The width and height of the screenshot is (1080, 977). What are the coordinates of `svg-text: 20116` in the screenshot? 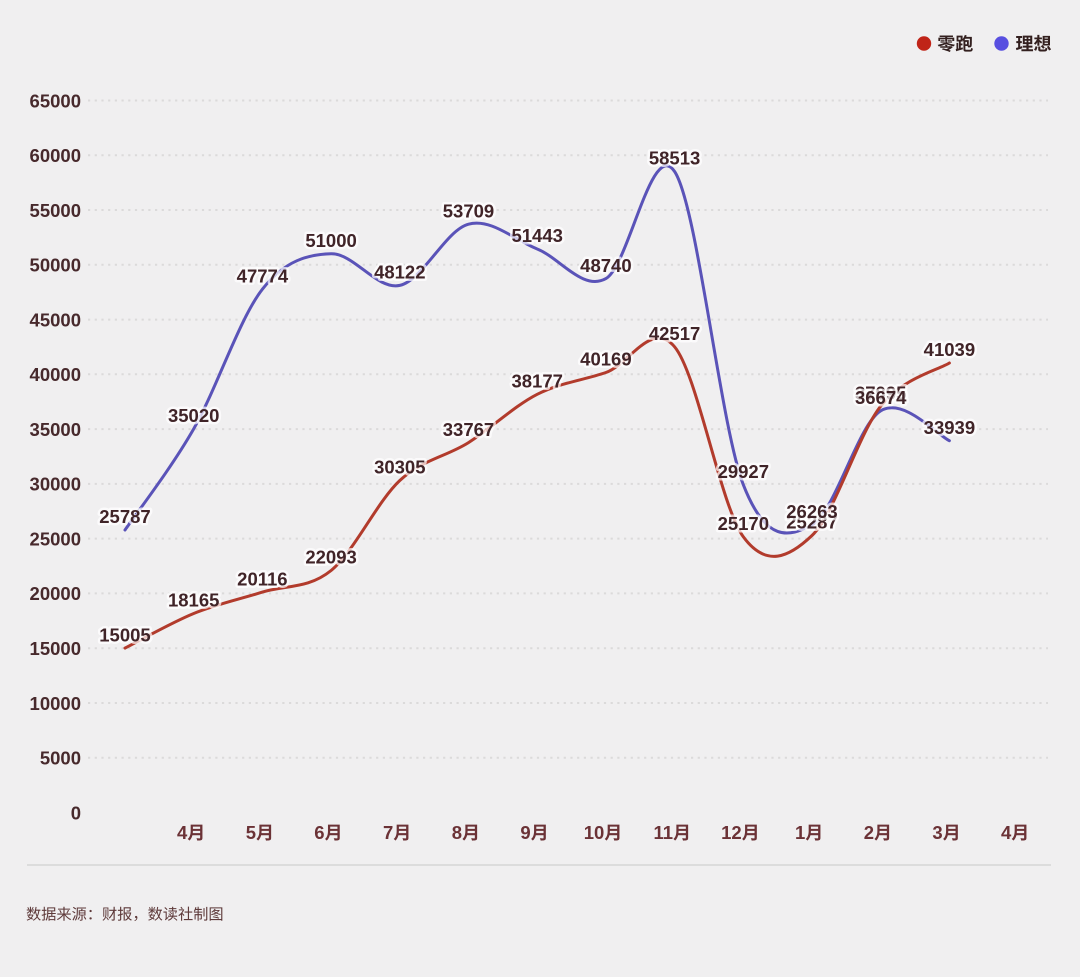 It's located at (262, 578).